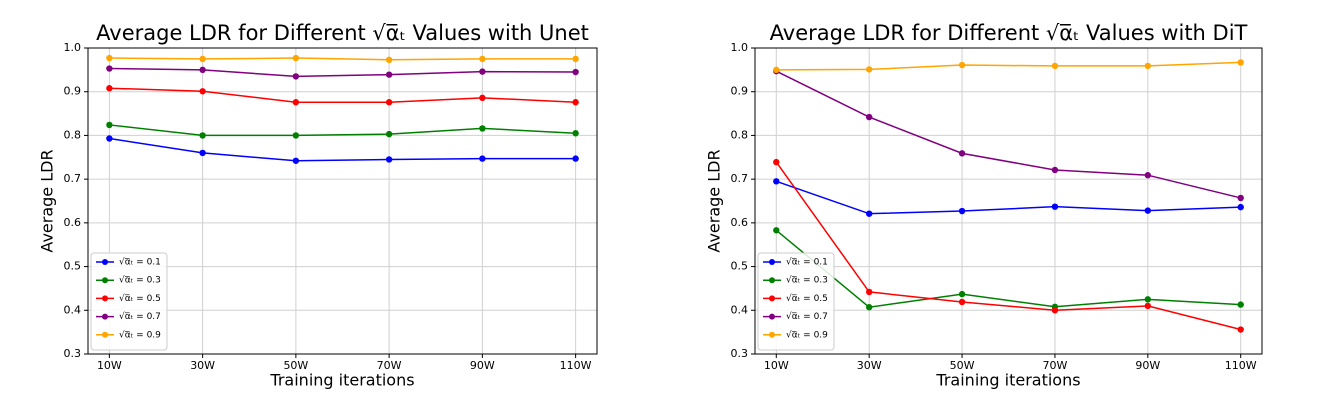 The width and height of the screenshot is (1335, 401). What do you see at coordinates (807, 298) in the screenshot?
I see `legend-label: √α̅ₜ = 0.5` at bounding box center [807, 298].